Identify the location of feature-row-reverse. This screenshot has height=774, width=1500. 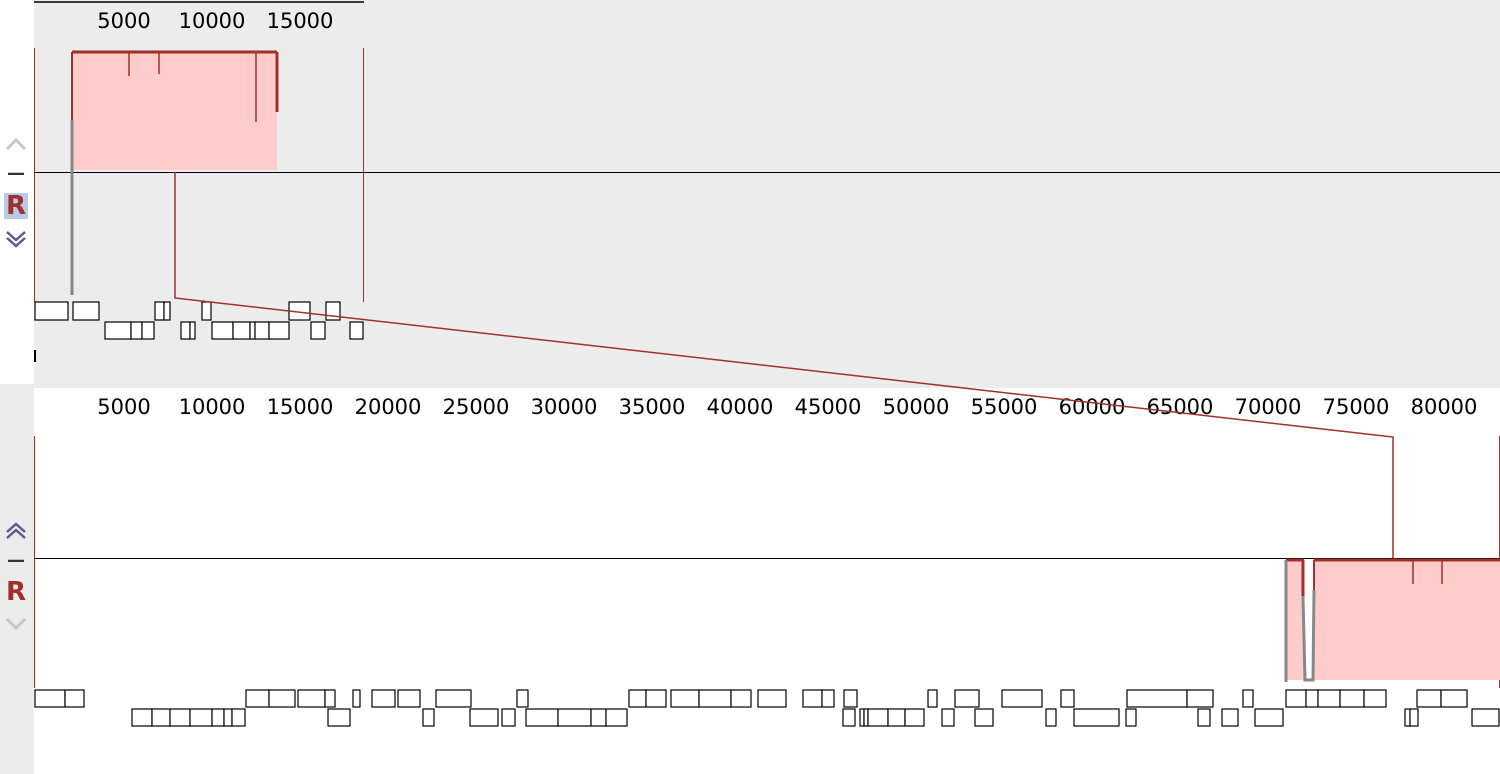
(234, 330).